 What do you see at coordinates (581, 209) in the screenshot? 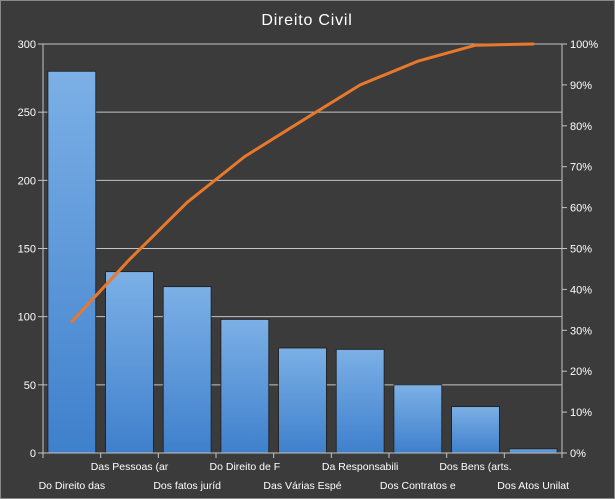
I see `y2-axis-tick-label: 60%` at bounding box center [581, 209].